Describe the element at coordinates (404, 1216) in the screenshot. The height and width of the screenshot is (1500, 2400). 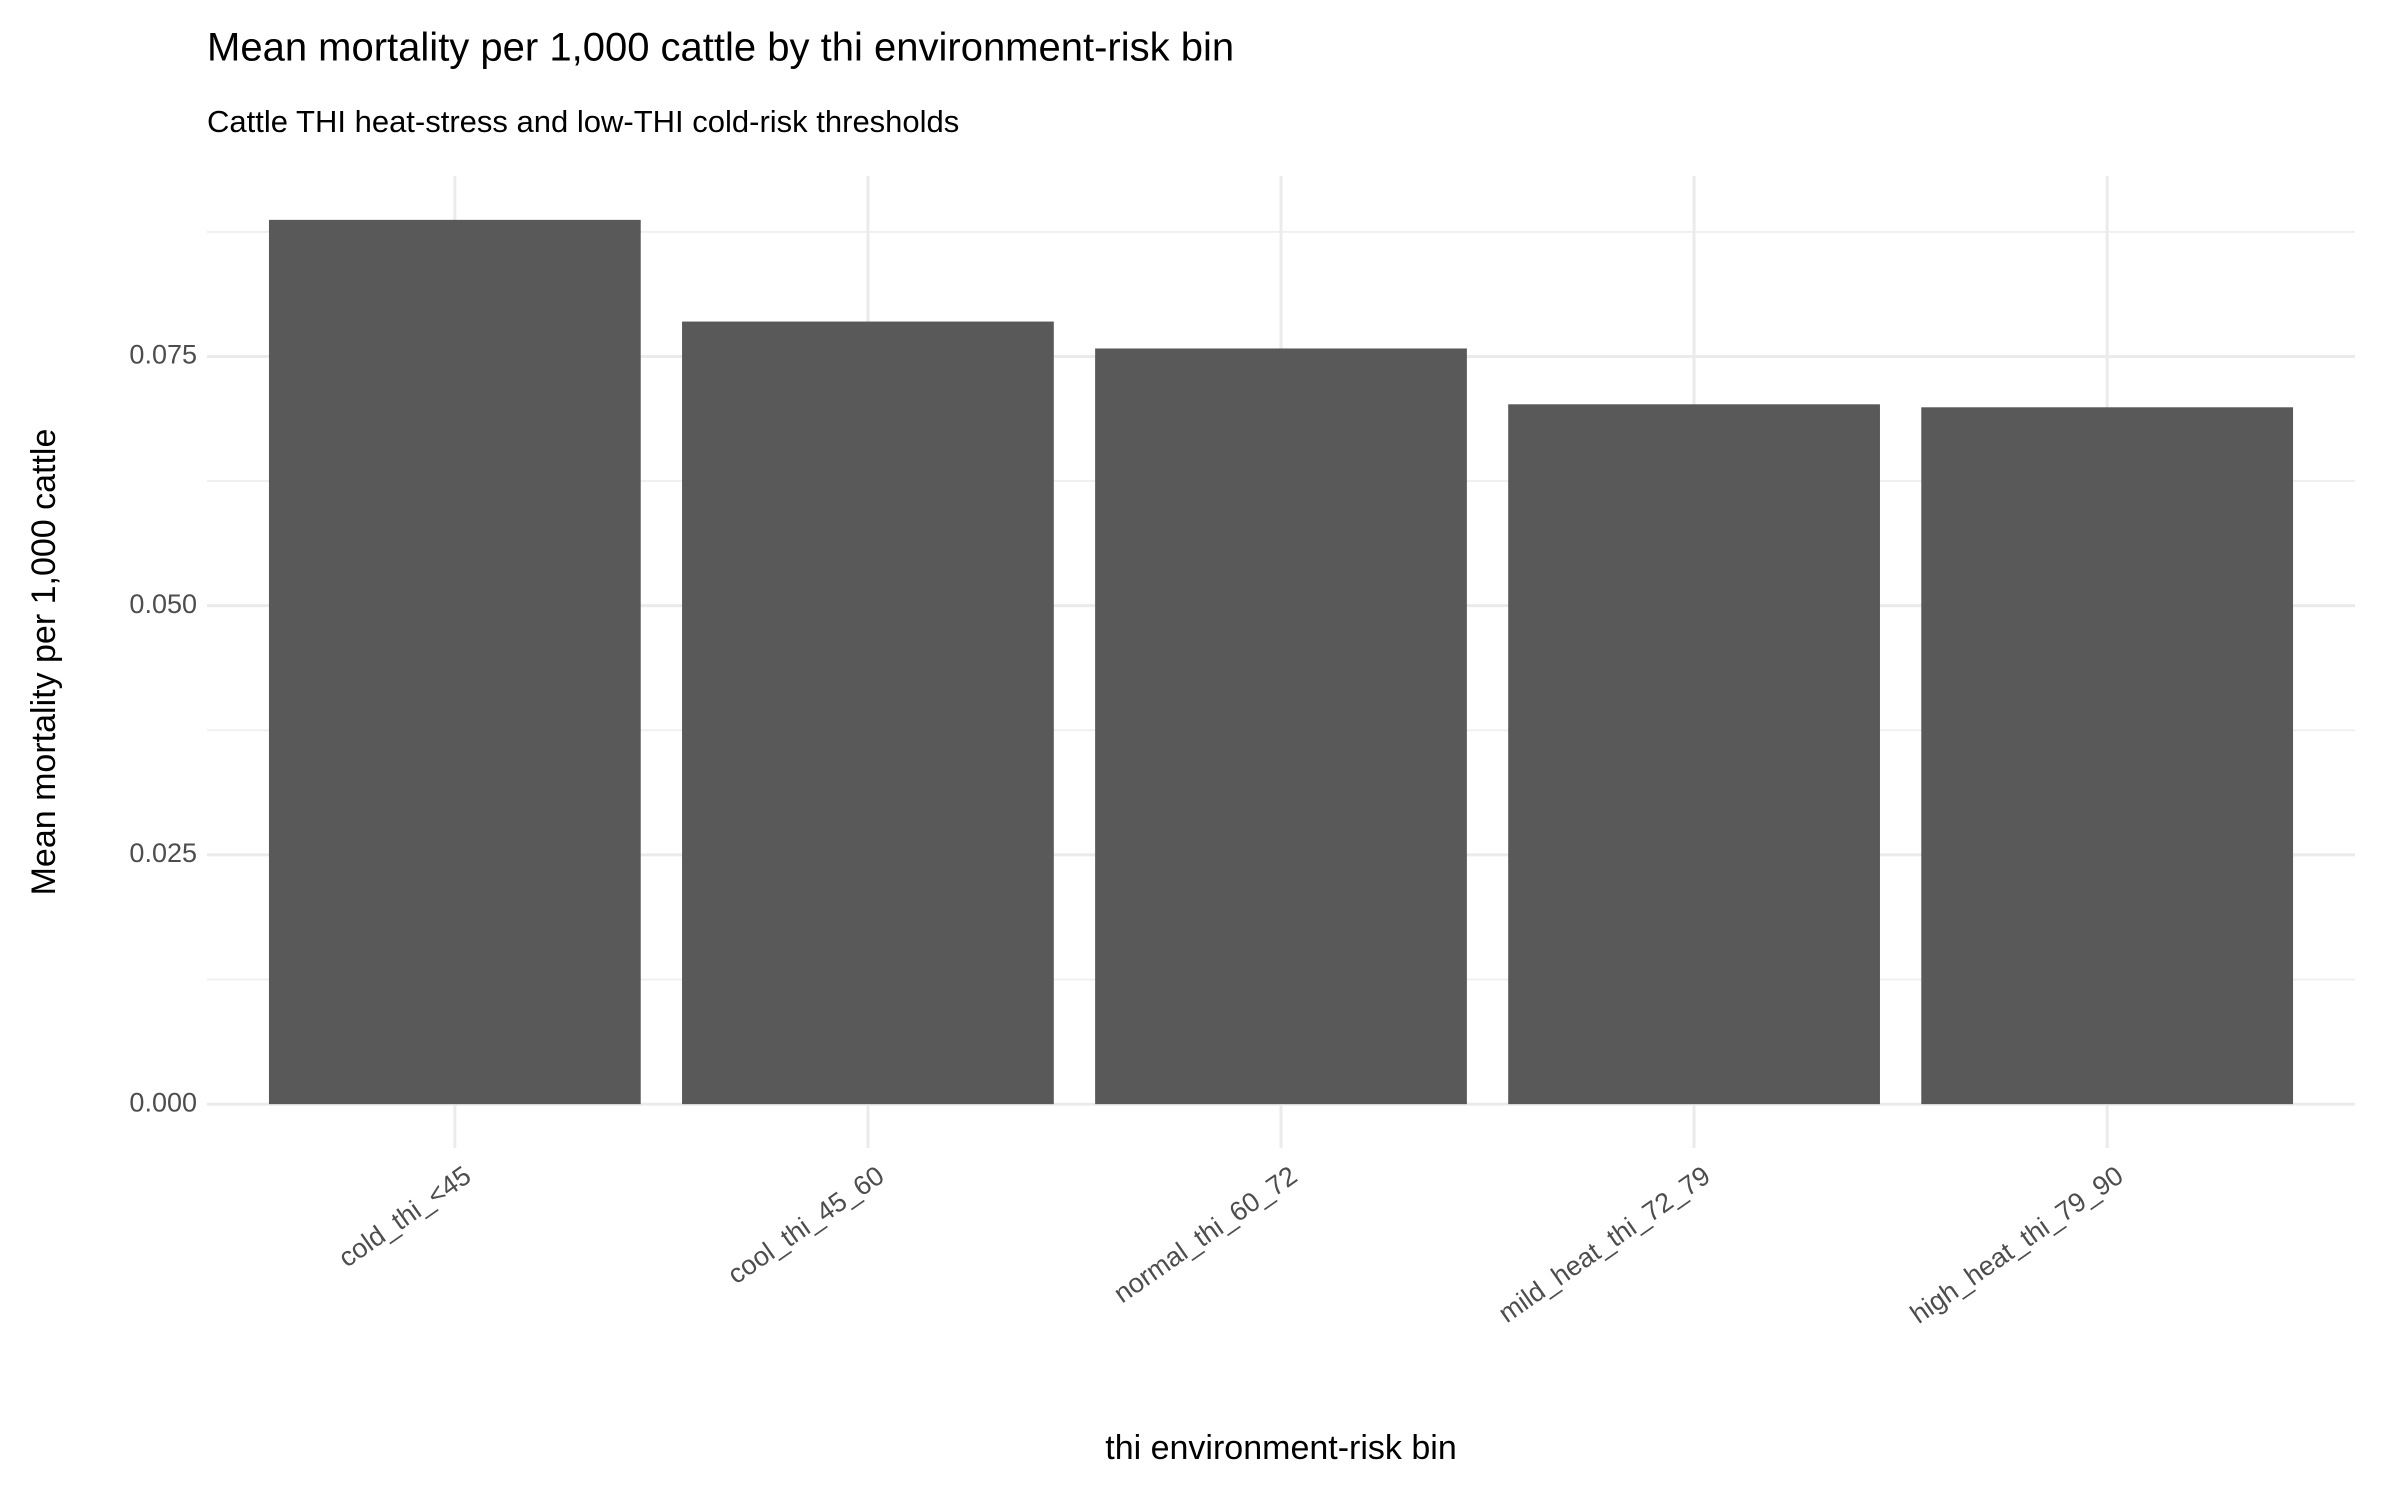
I see `x-tick-label: cold_thi_<45` at that location.